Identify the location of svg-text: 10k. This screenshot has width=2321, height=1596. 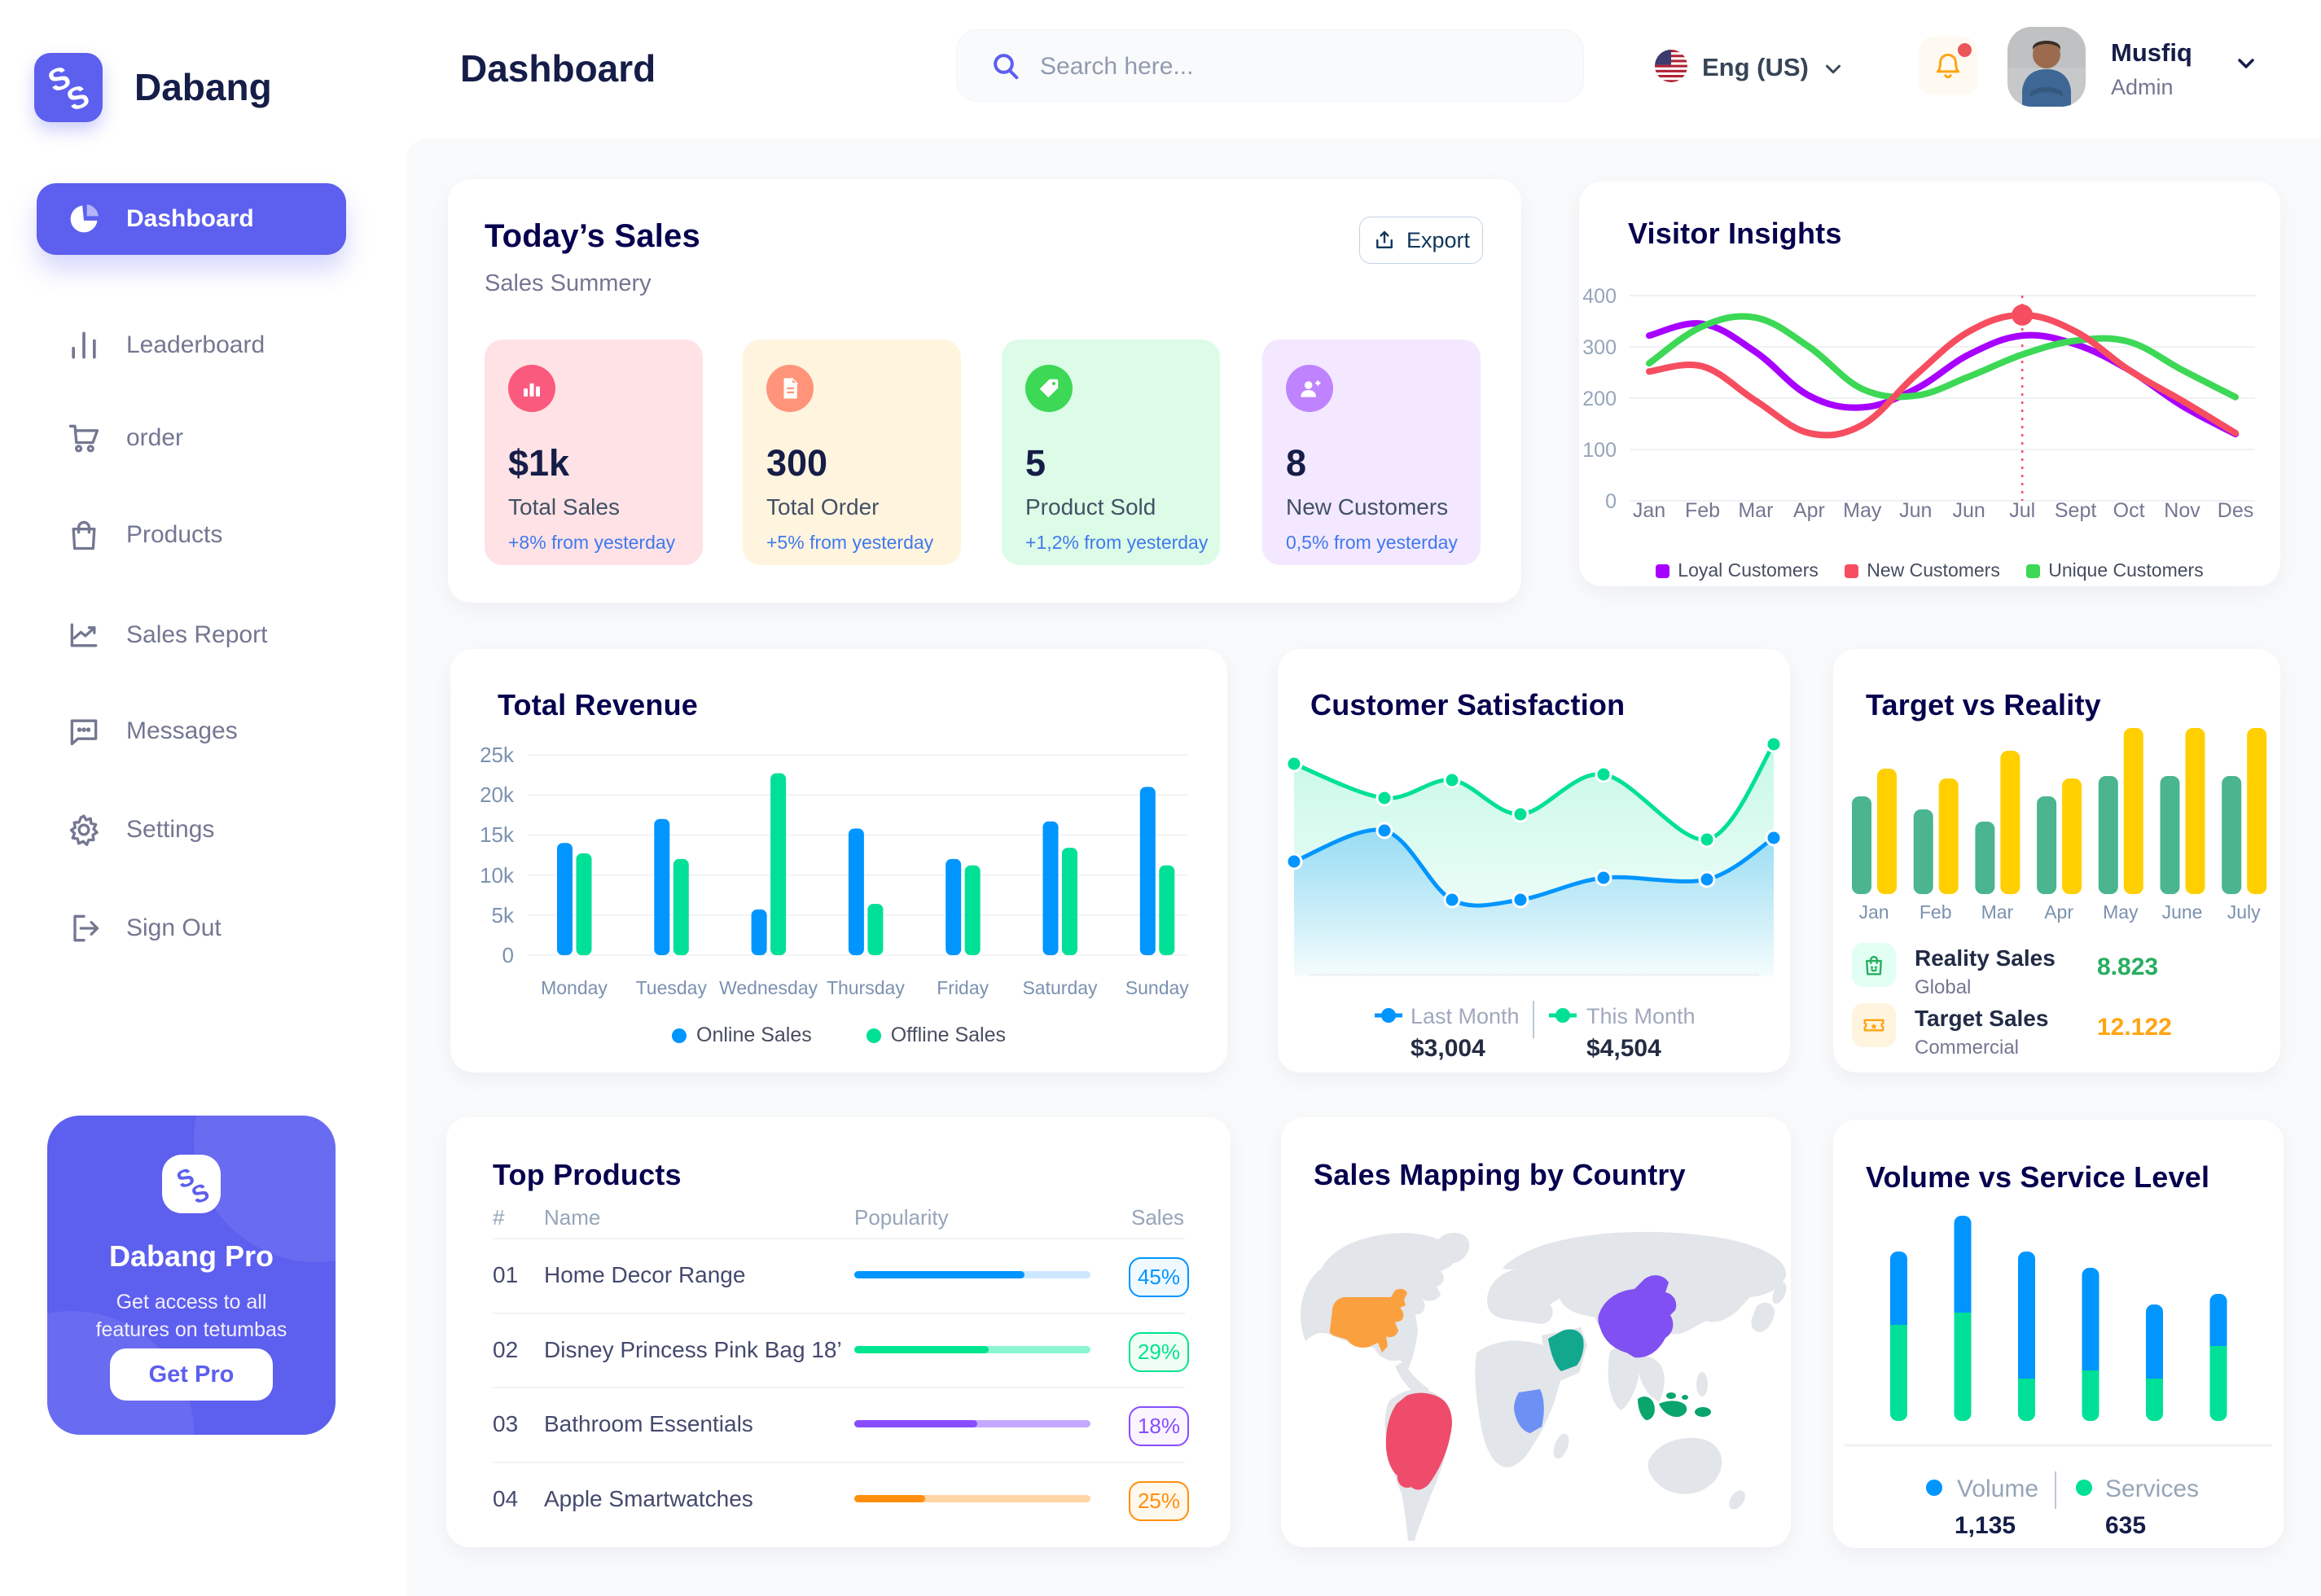
(497, 875).